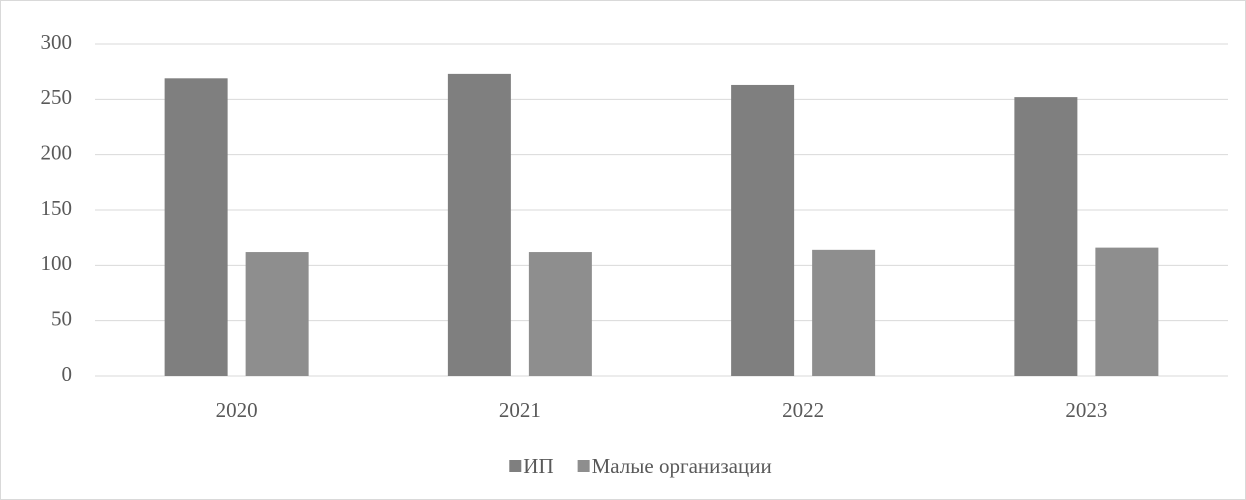  I want to click on legend-label: Малые организации, so click(682, 466).